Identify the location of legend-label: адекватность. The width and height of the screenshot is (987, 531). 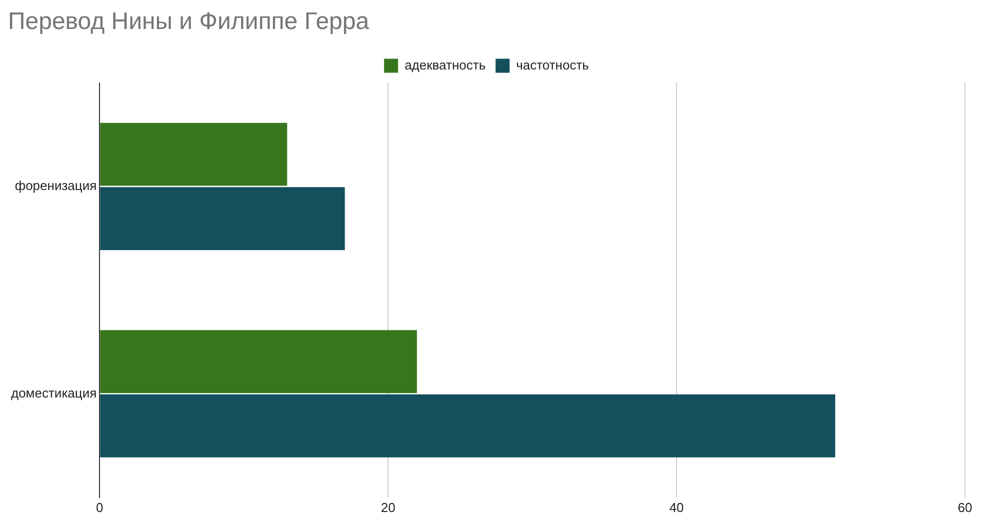
(445, 64).